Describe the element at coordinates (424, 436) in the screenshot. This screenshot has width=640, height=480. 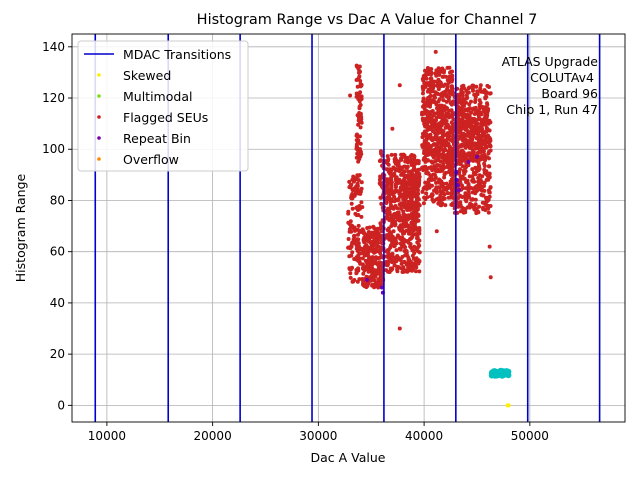
I see `x-tick-label: 40000` at that location.